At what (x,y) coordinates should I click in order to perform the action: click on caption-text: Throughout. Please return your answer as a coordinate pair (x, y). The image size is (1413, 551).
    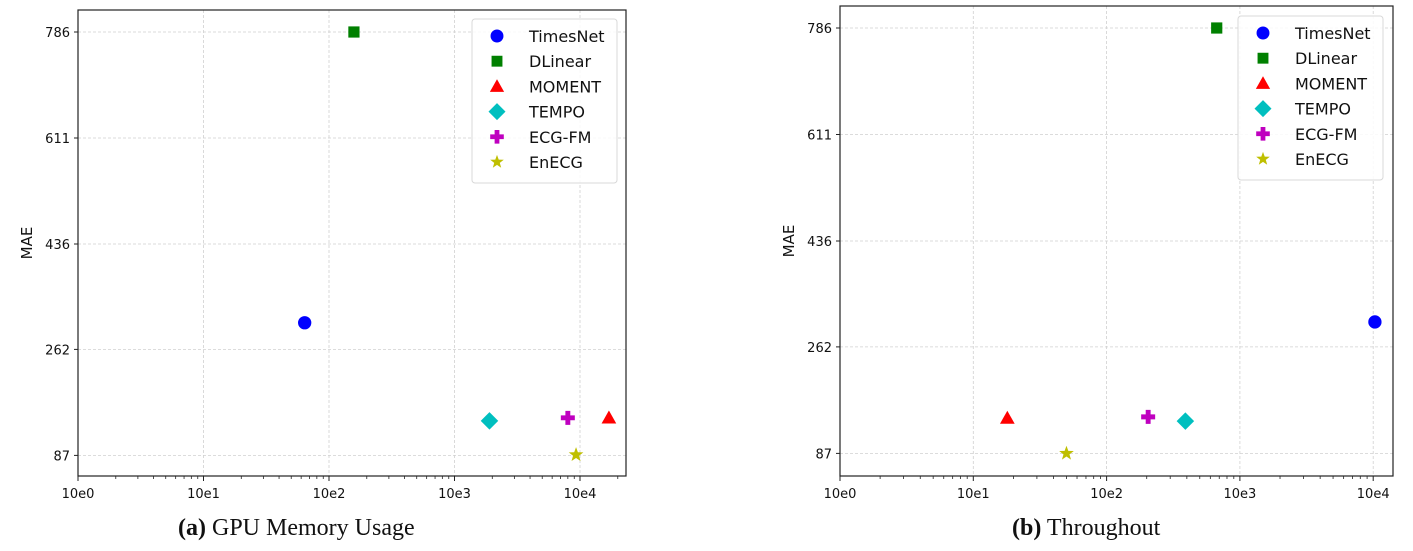
    Looking at the image, I should click on (1103, 528).